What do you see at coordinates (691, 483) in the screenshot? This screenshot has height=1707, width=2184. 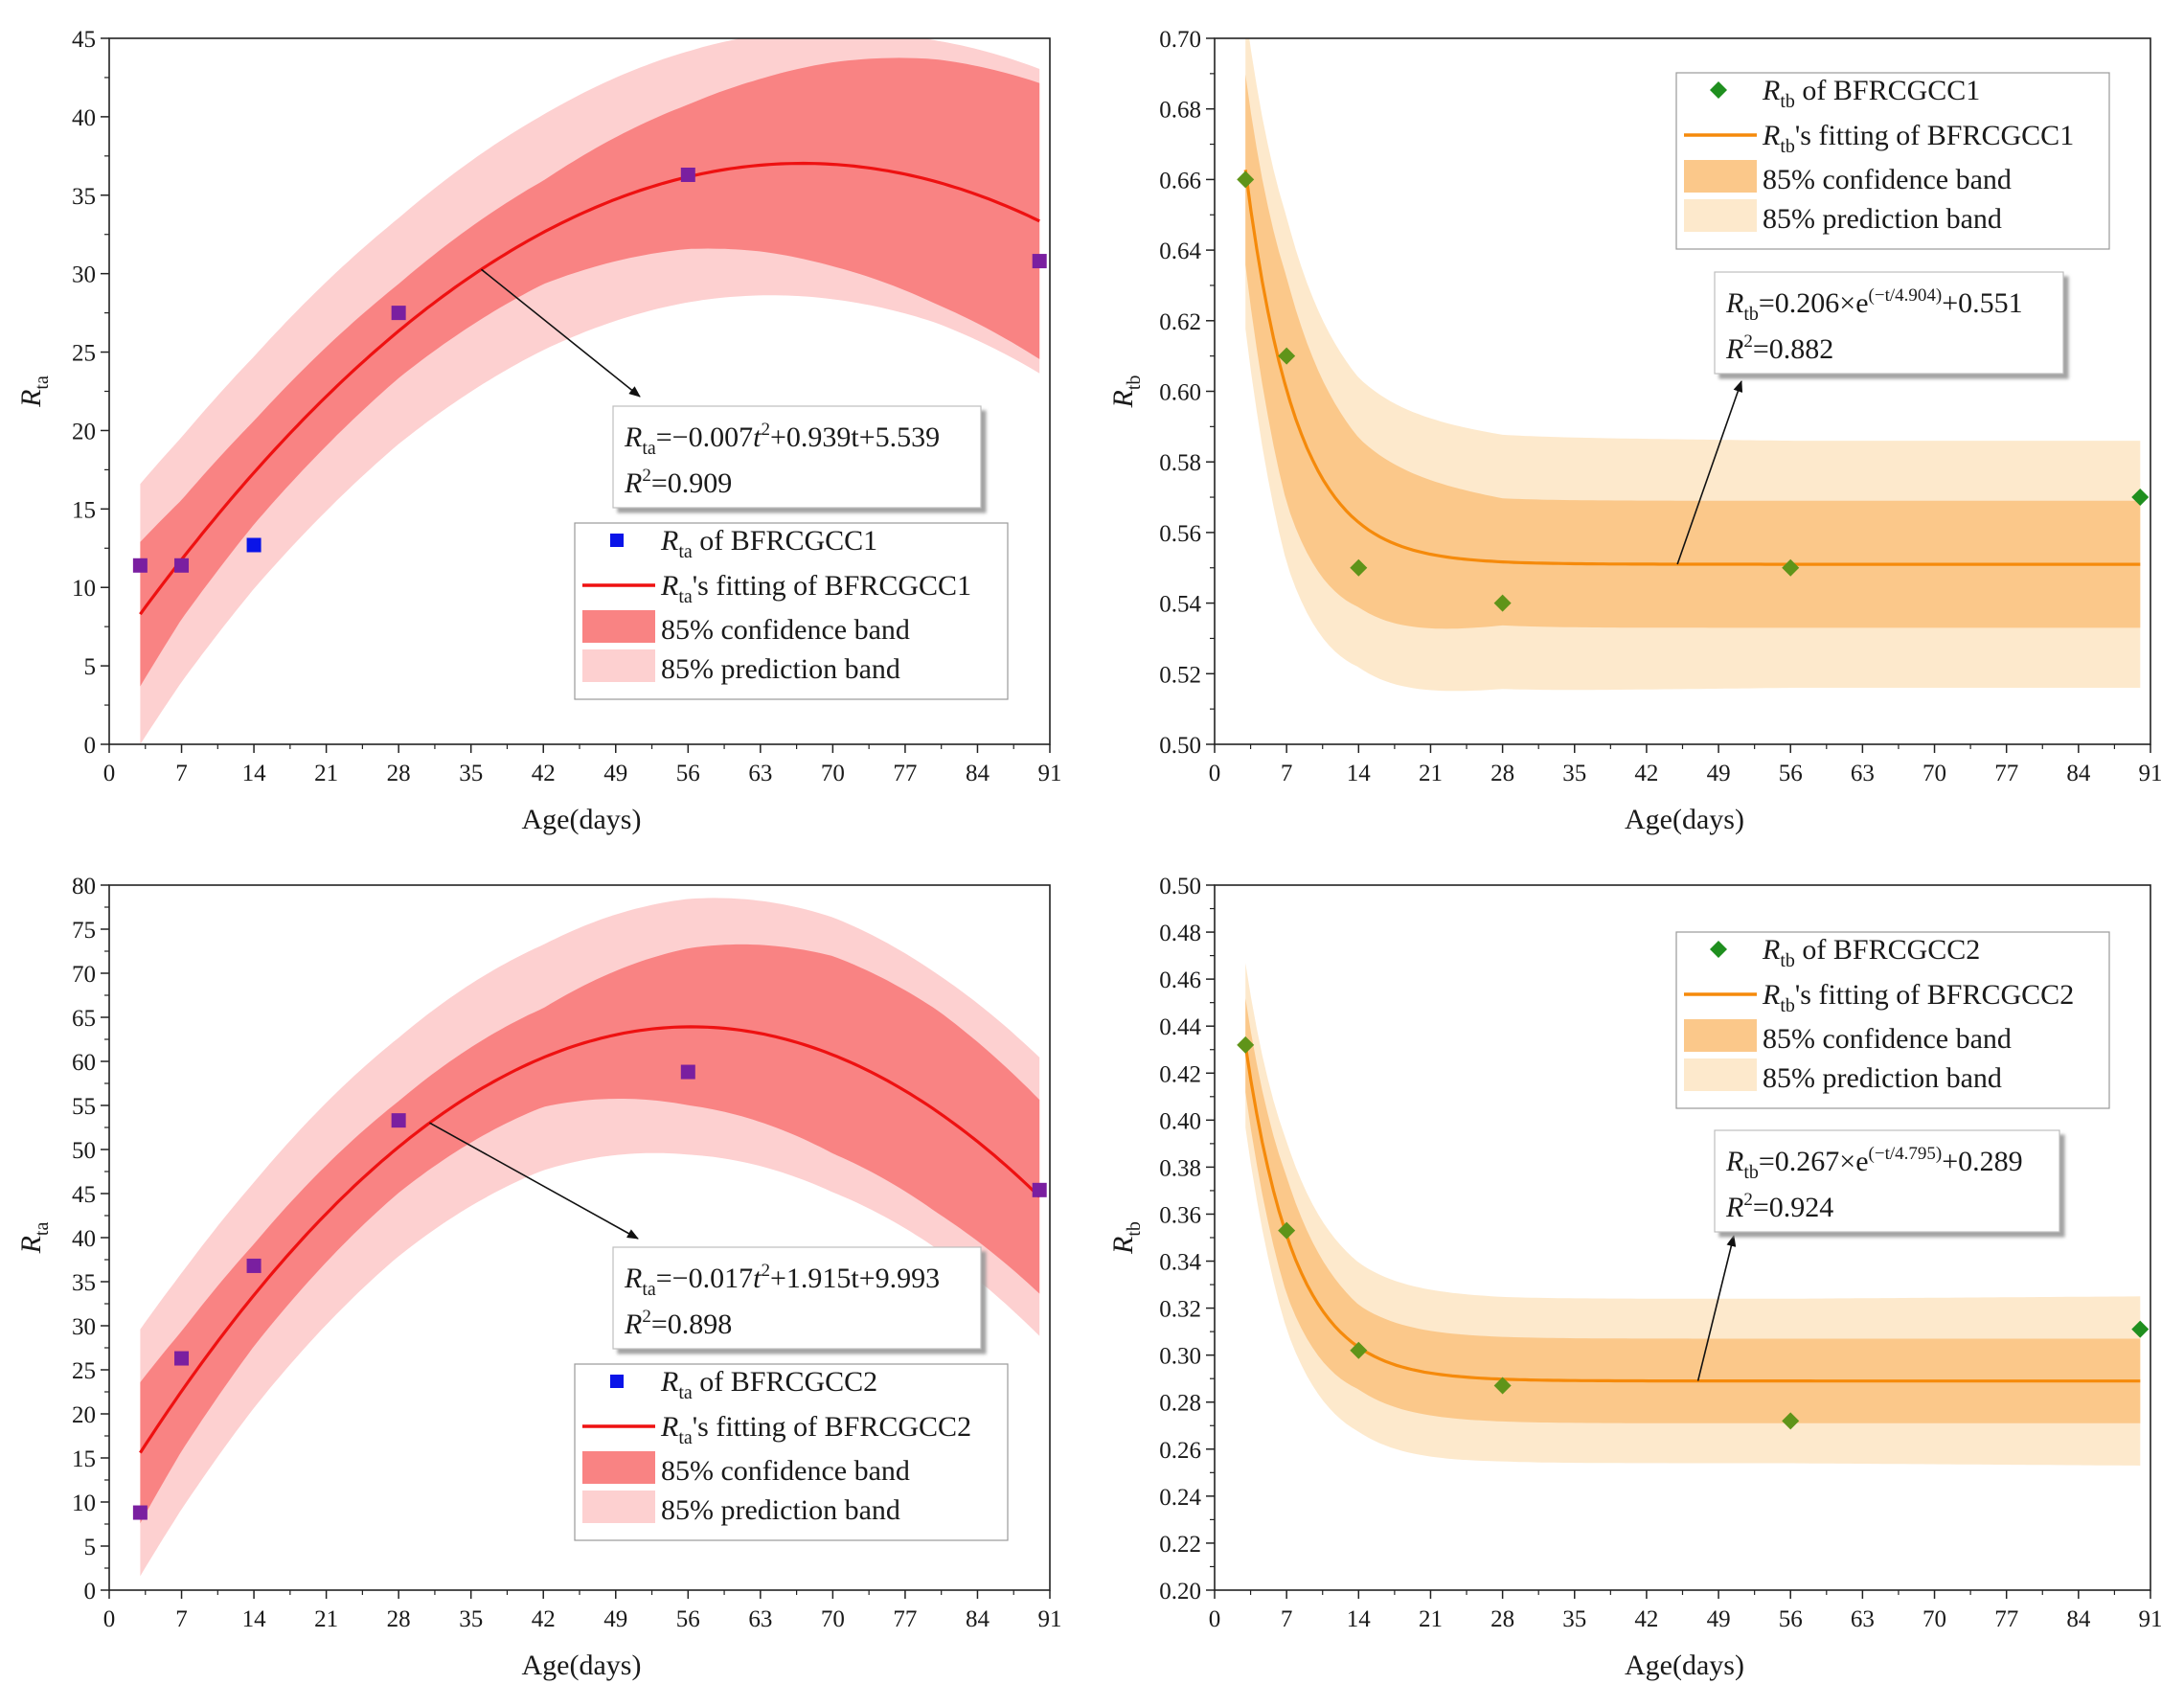 I see `r-squared-value: =0.909` at bounding box center [691, 483].